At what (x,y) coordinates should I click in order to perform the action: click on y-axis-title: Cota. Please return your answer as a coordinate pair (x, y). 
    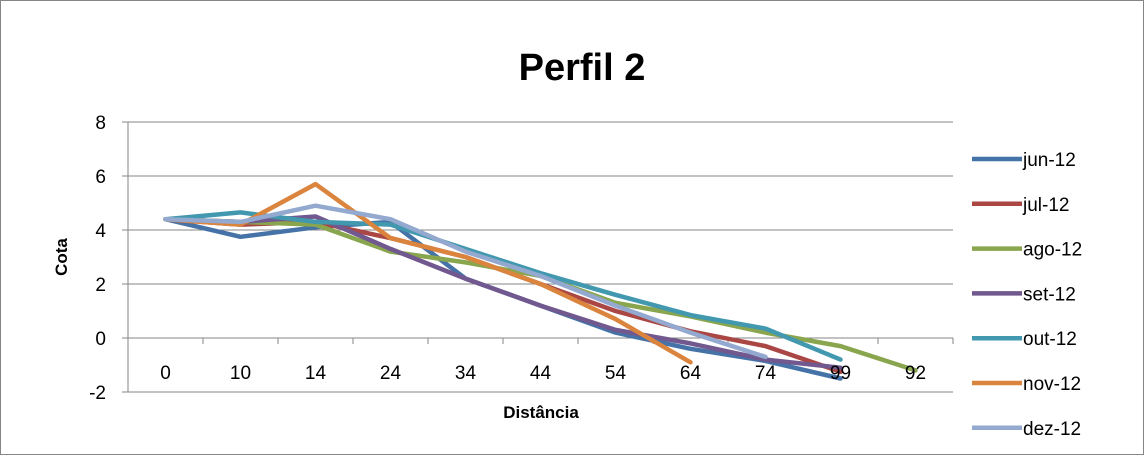
    Looking at the image, I should click on (61, 257).